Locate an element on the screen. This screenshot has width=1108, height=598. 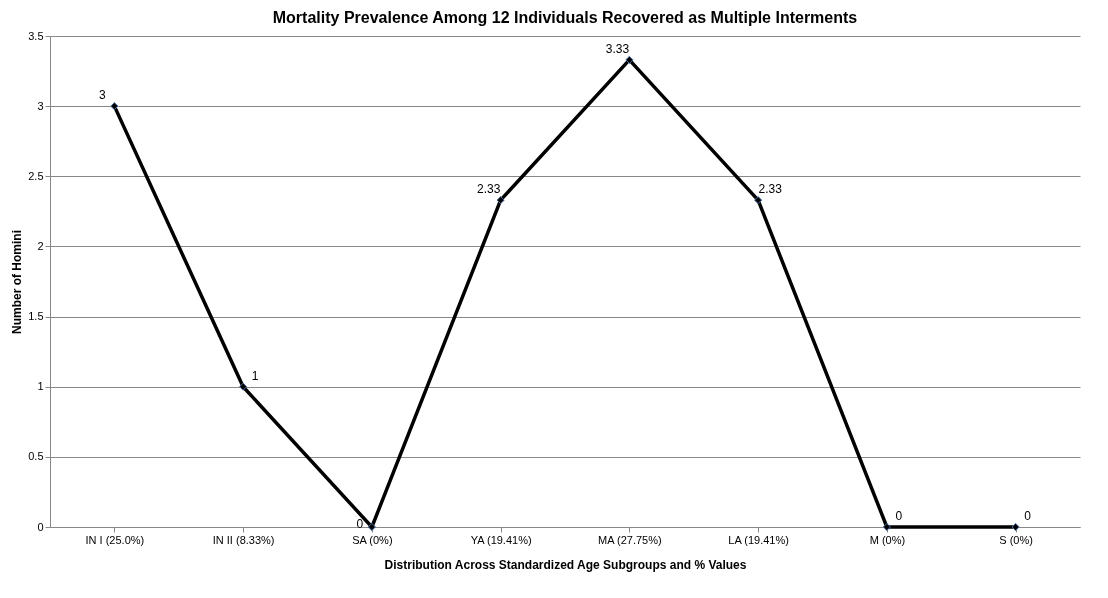
y-tick-label: 0 is located at coordinates (40, 526).